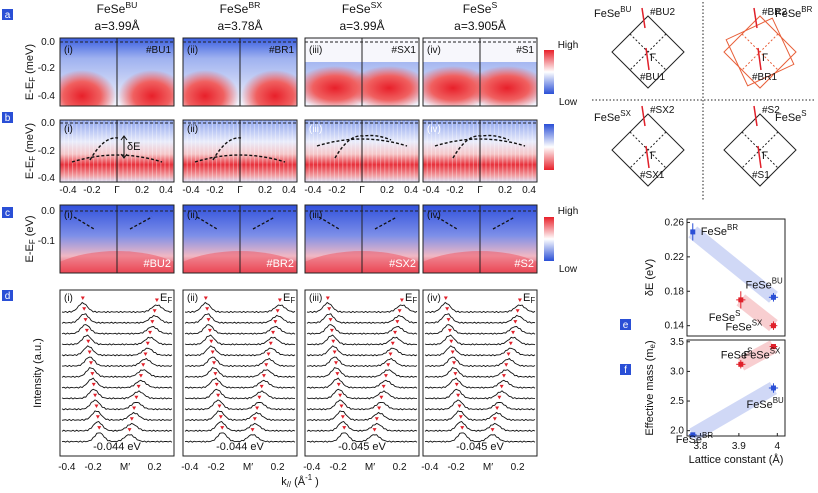  Describe the element at coordinates (117, 8) in the screenshot. I see `column-title: FeSeBU` at that location.